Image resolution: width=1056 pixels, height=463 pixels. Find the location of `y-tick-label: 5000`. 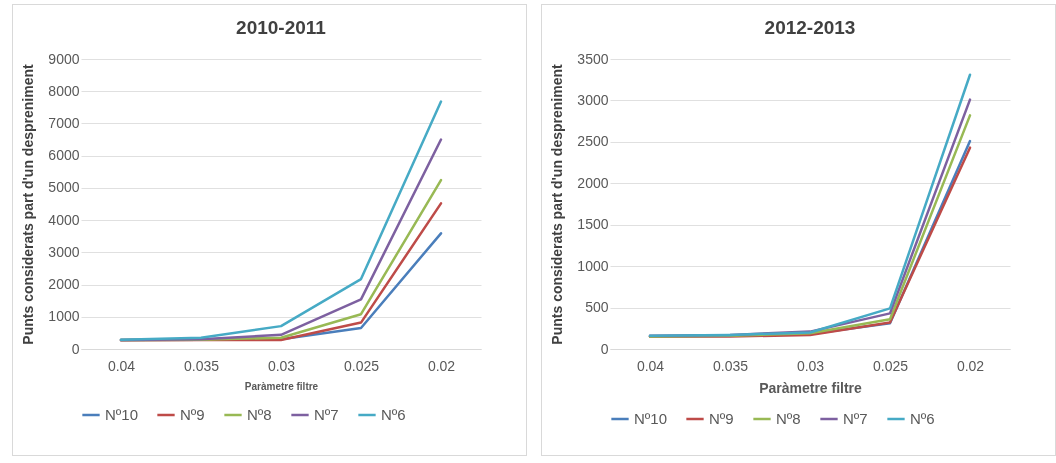

y-tick-label: 5000 is located at coordinates (64, 187).